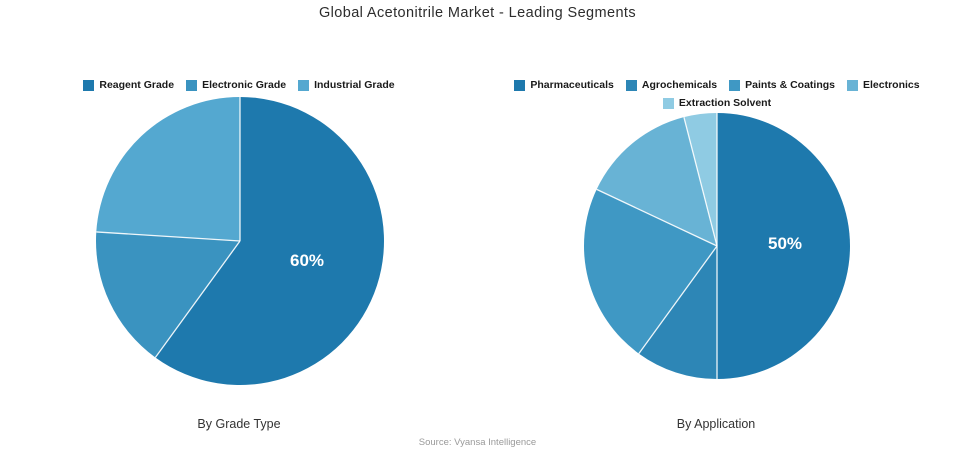 This screenshot has height=454, width=955. I want to click on pie-slice-industrial-grade, so click(168, 169).